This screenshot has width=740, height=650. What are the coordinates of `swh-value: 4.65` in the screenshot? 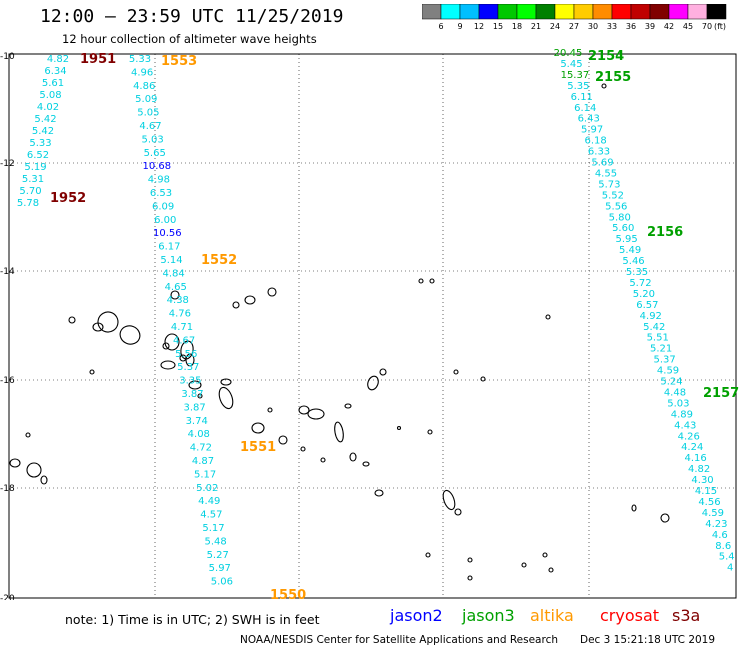 It's located at (176, 287).